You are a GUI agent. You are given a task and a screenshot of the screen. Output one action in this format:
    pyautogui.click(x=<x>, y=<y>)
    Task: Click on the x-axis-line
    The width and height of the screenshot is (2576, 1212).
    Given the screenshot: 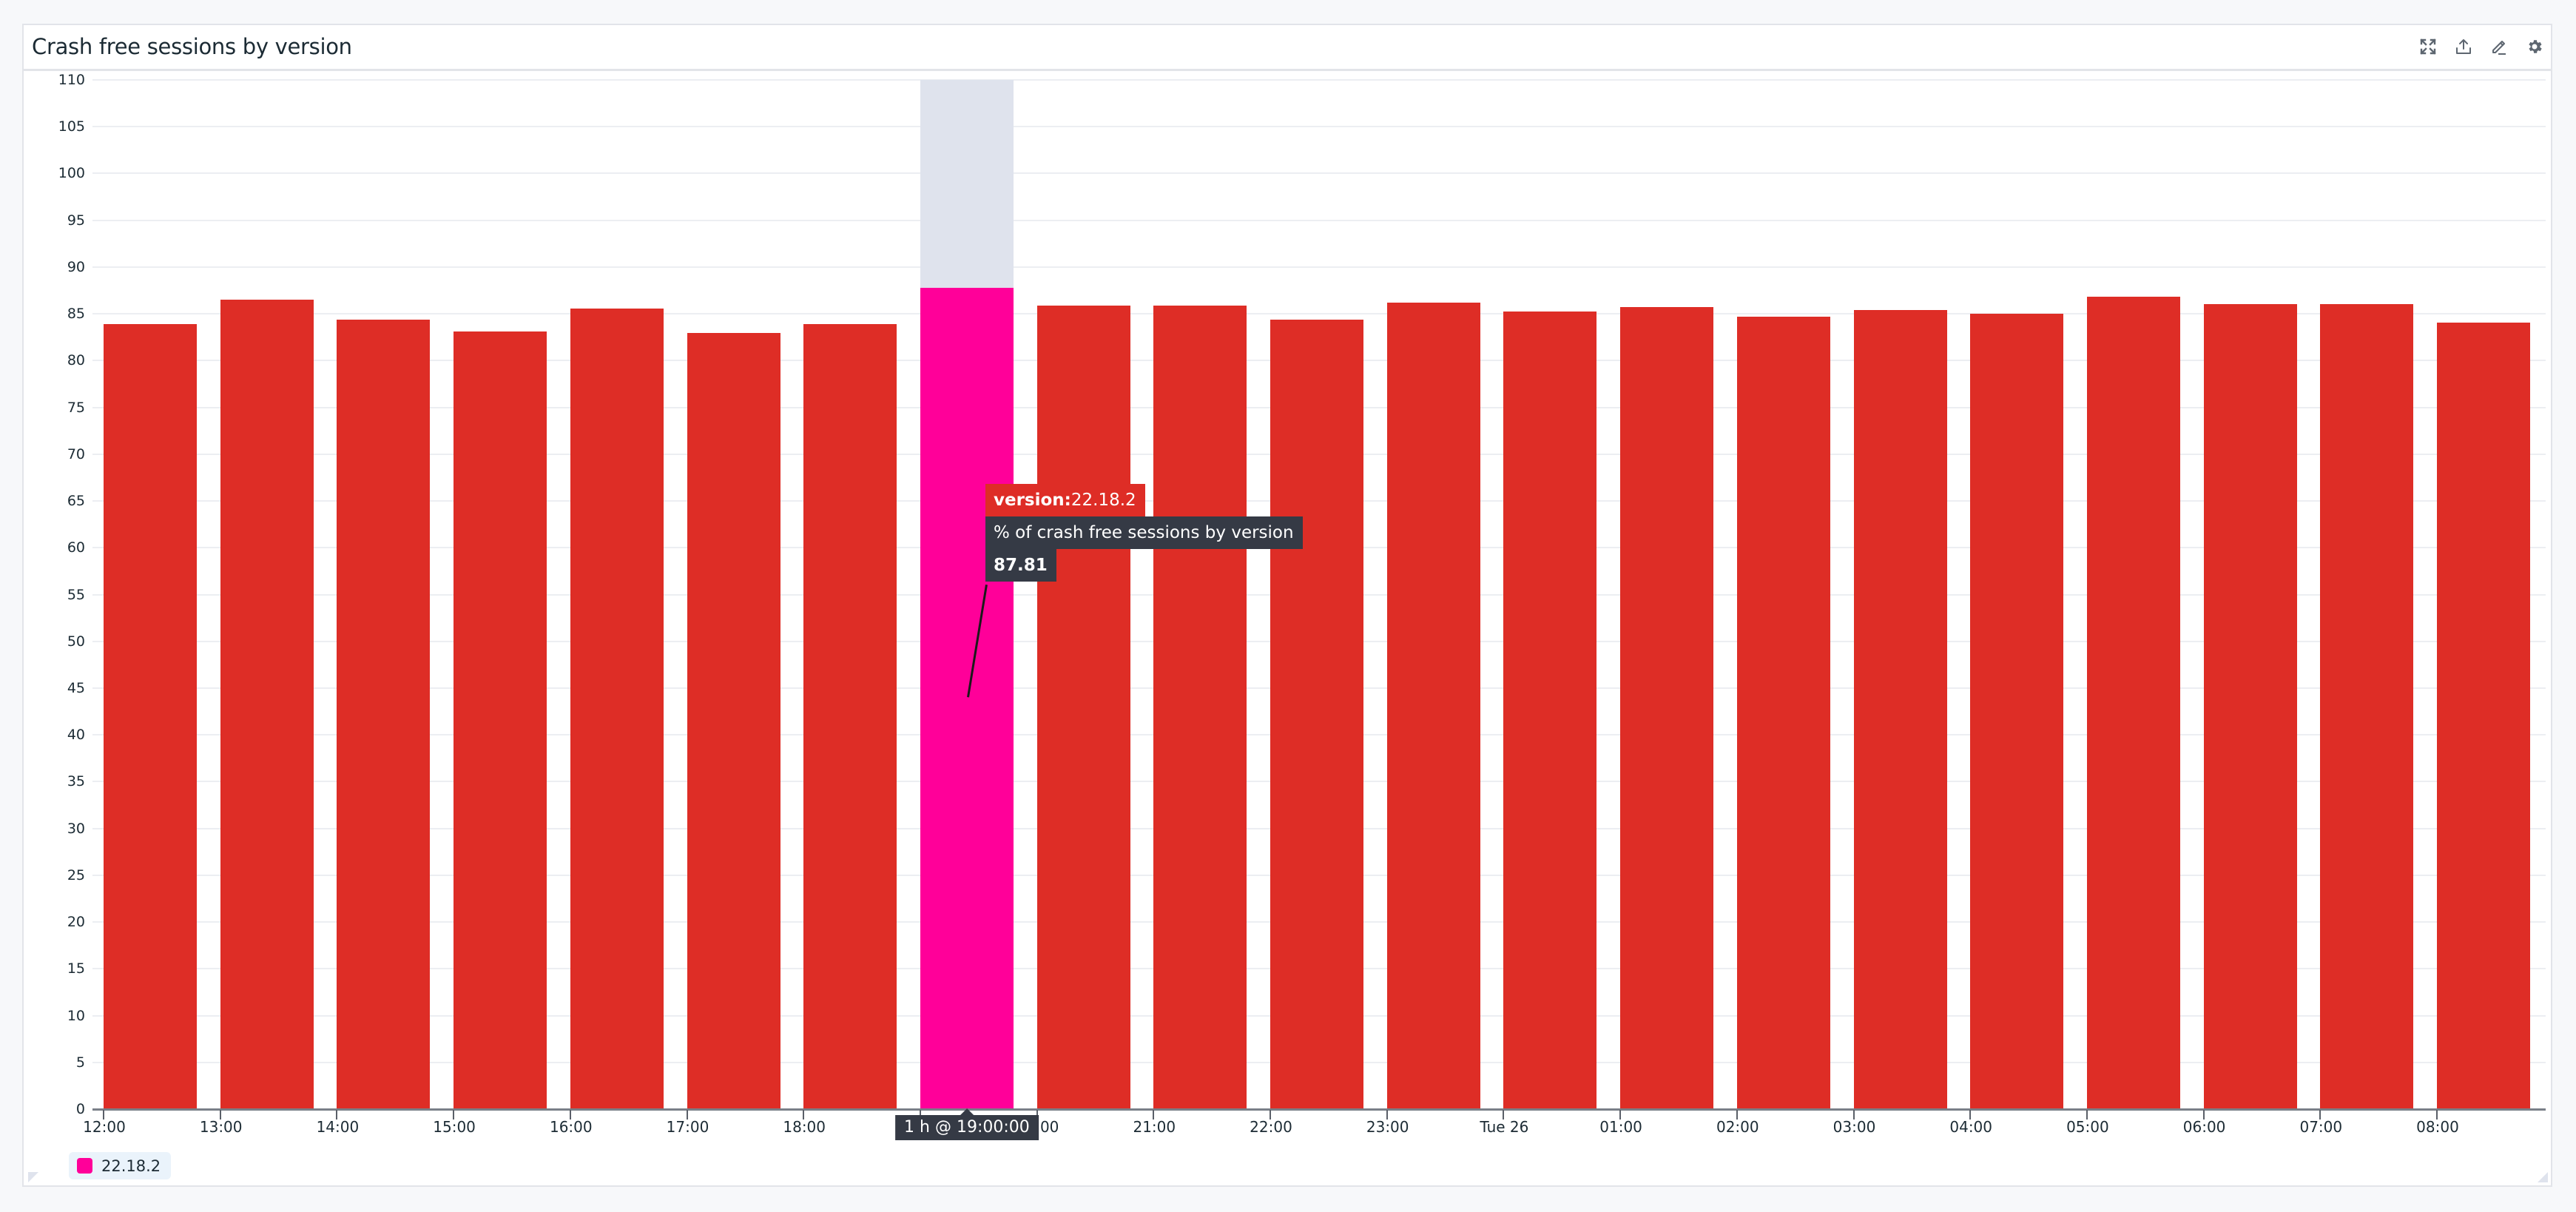 What is the action you would take?
    pyautogui.click(x=1319, y=1110)
    